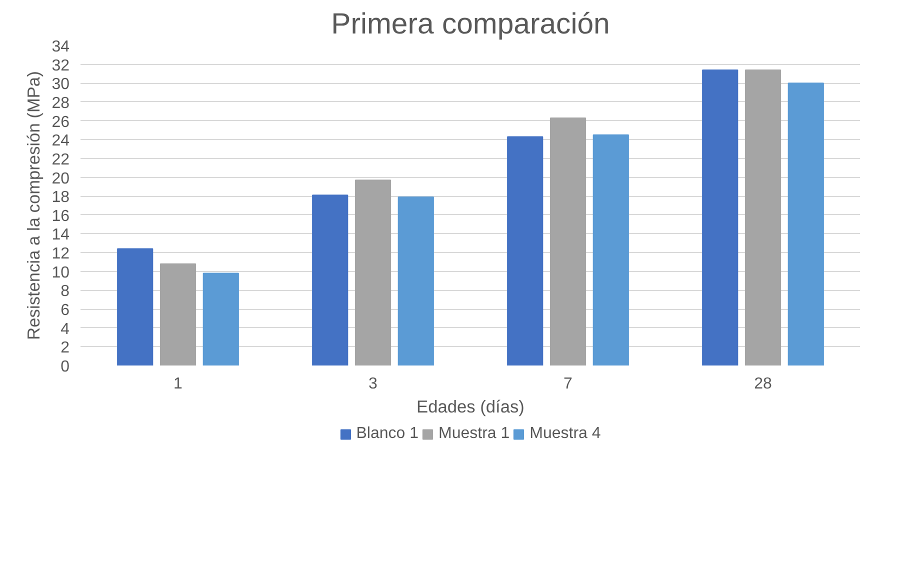  Describe the element at coordinates (61, 85) in the screenshot. I see `y-tick-label: 30` at that location.